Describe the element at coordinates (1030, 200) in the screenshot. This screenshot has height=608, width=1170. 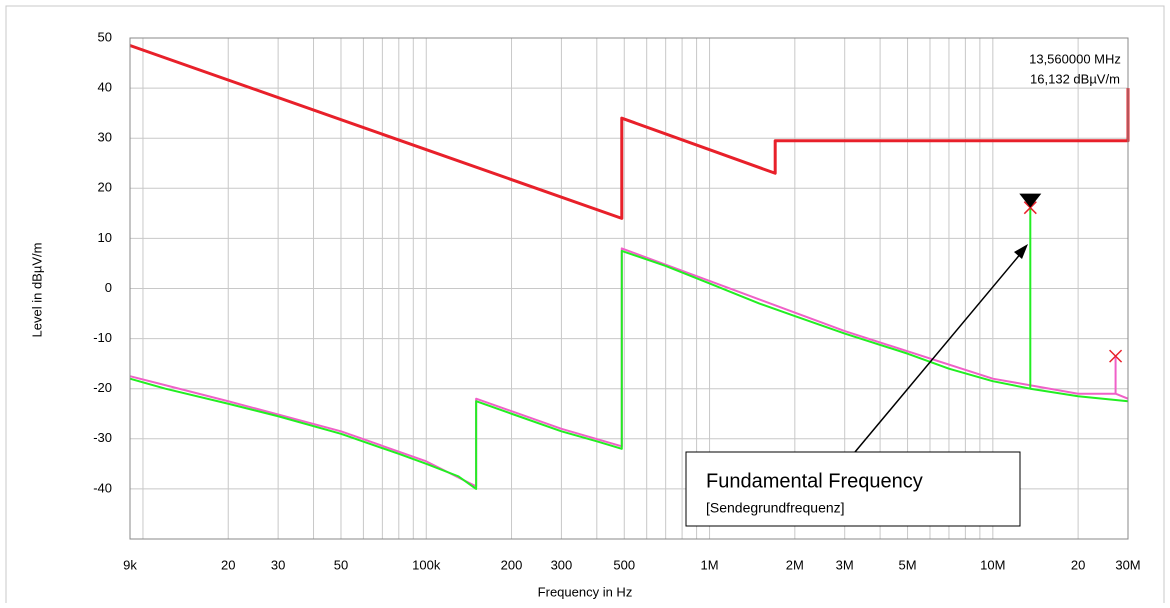
I see `marker-triangle` at that location.